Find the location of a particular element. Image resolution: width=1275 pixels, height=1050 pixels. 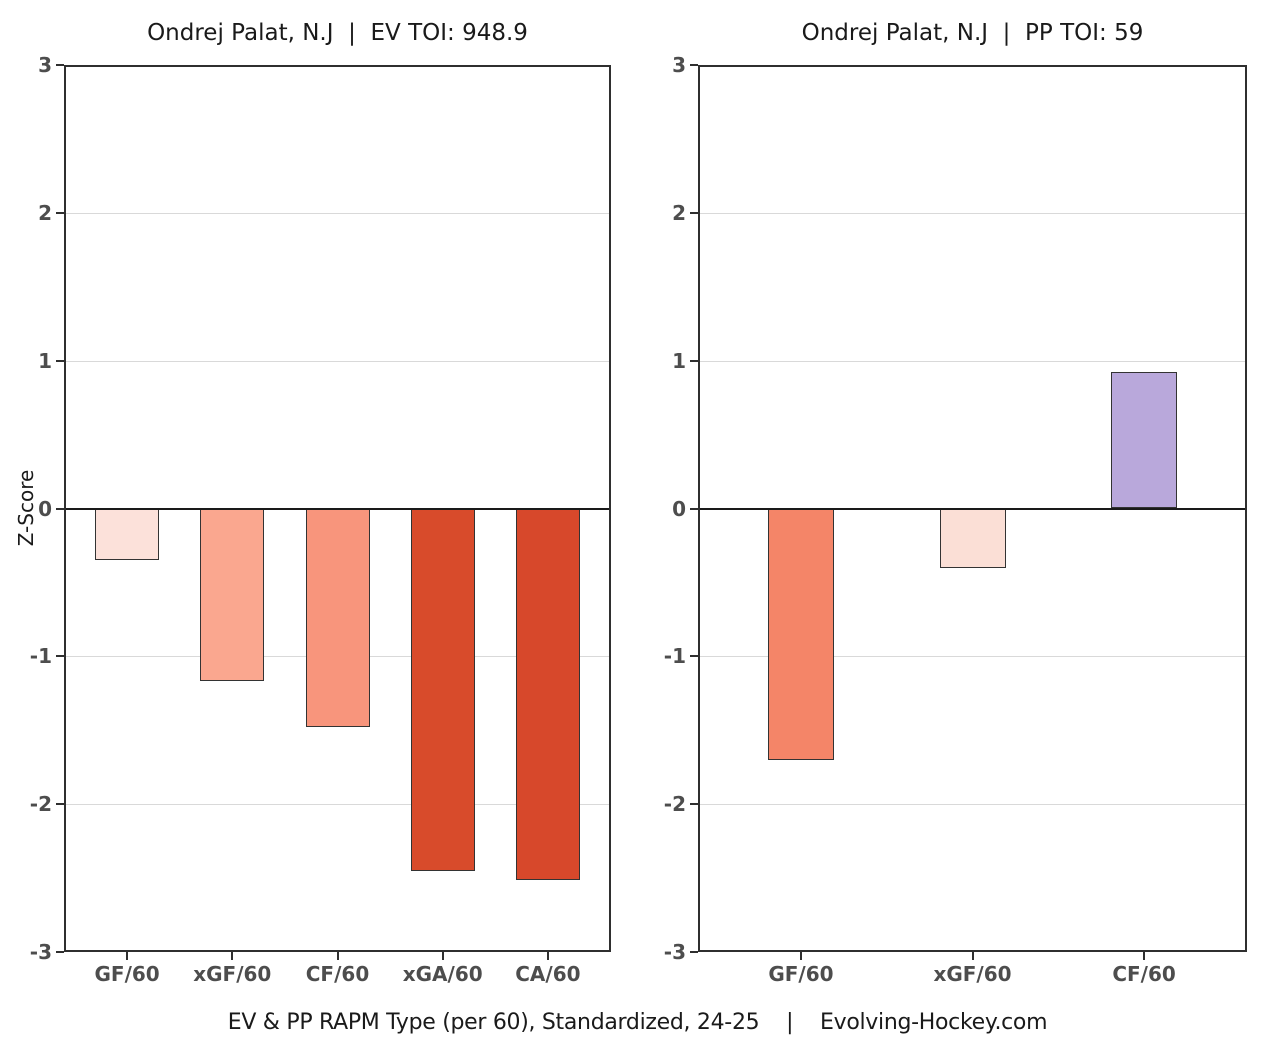

x-tick-label-4: CA/60 is located at coordinates (548, 974).